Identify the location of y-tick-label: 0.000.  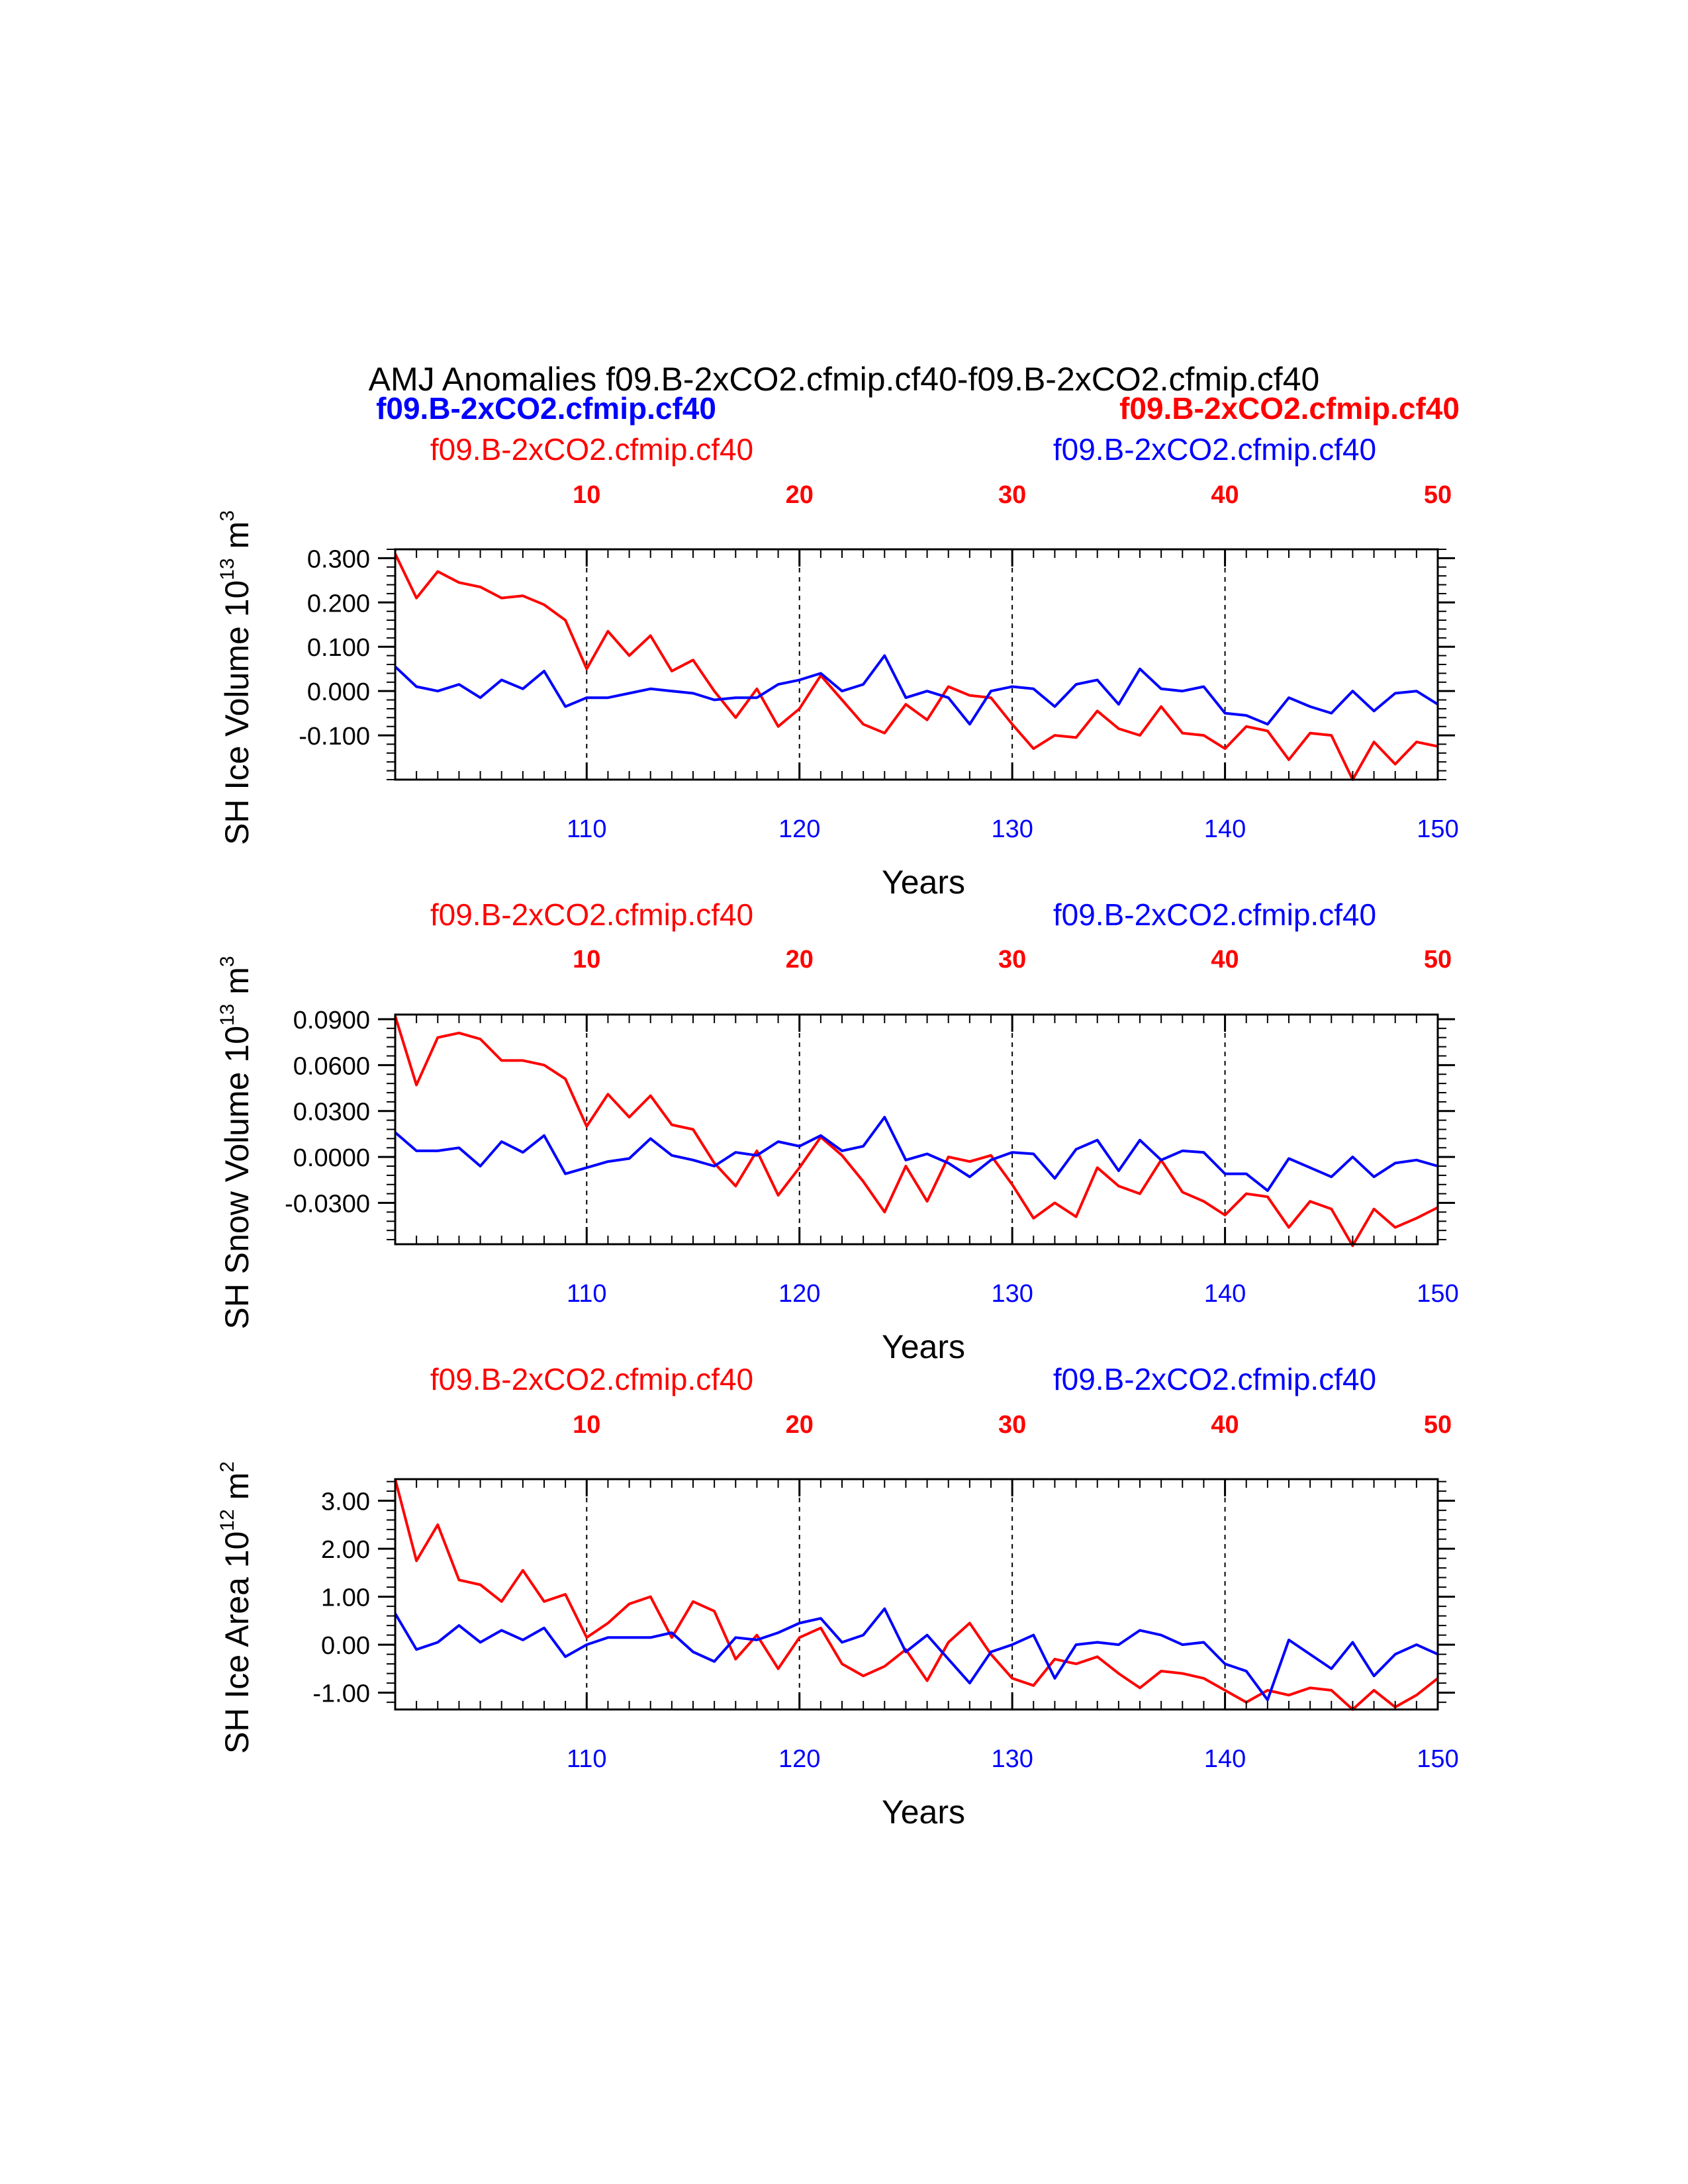
(338, 692).